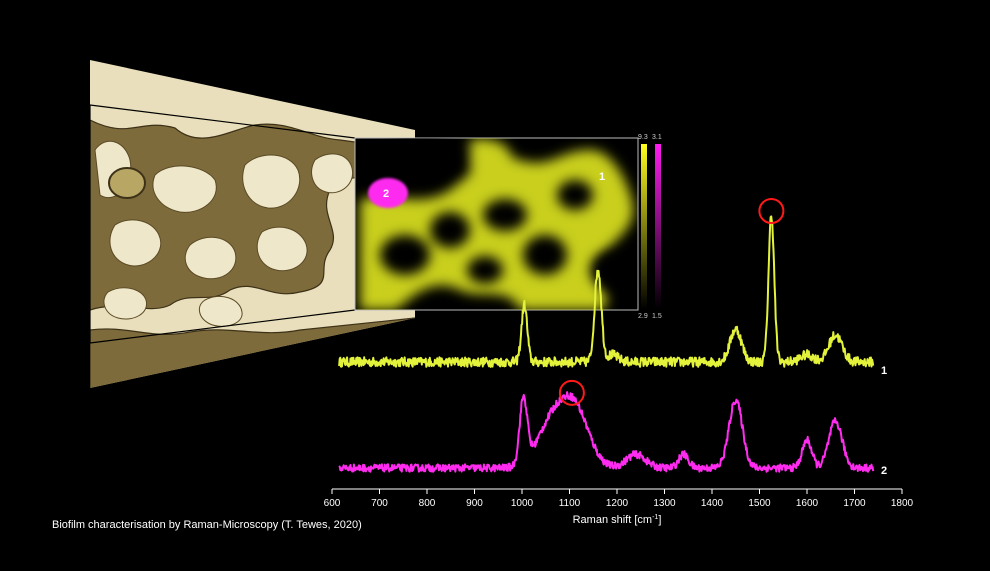 Image resolution: width=990 pixels, height=571 pixels. I want to click on micrograph-frame-top, so click(222, 121).